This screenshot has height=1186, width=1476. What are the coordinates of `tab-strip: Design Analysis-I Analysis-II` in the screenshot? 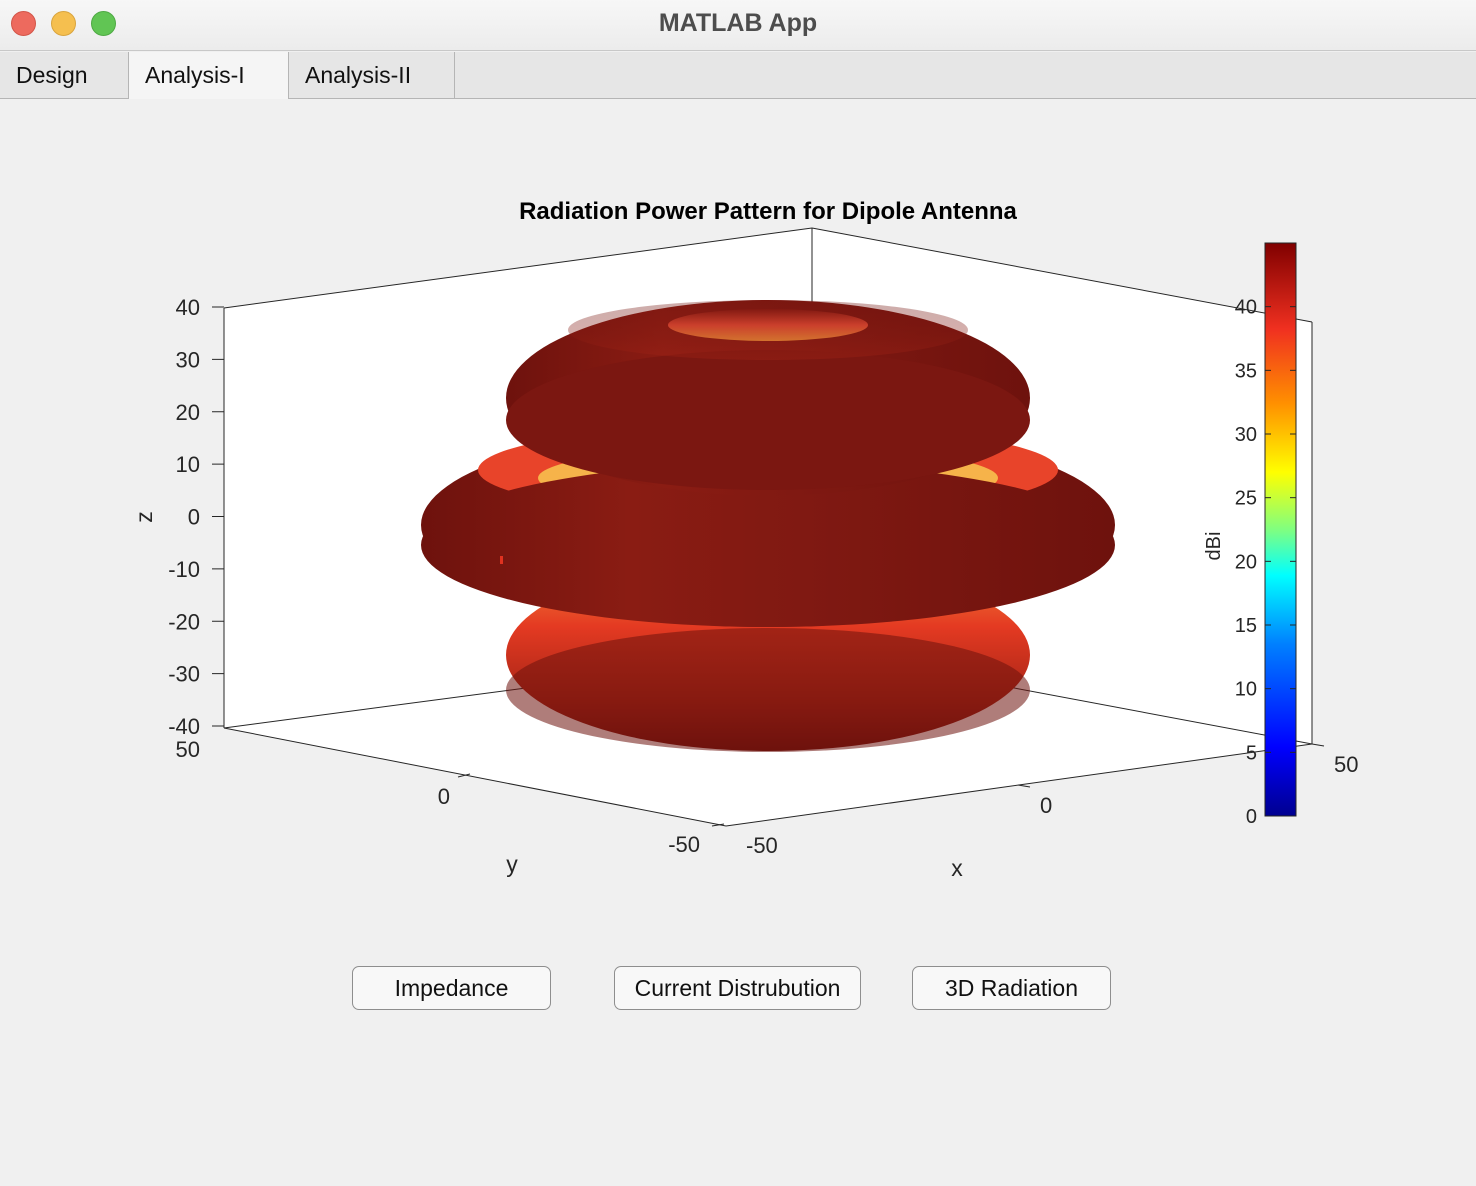 It's located at (738, 75).